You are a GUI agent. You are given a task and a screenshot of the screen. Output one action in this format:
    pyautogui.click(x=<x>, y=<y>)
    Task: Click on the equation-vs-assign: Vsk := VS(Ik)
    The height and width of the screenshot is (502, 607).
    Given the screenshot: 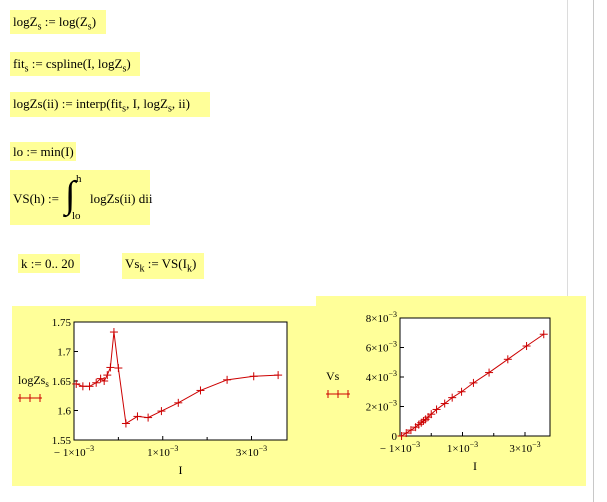 What is the action you would take?
    pyautogui.click(x=163, y=266)
    